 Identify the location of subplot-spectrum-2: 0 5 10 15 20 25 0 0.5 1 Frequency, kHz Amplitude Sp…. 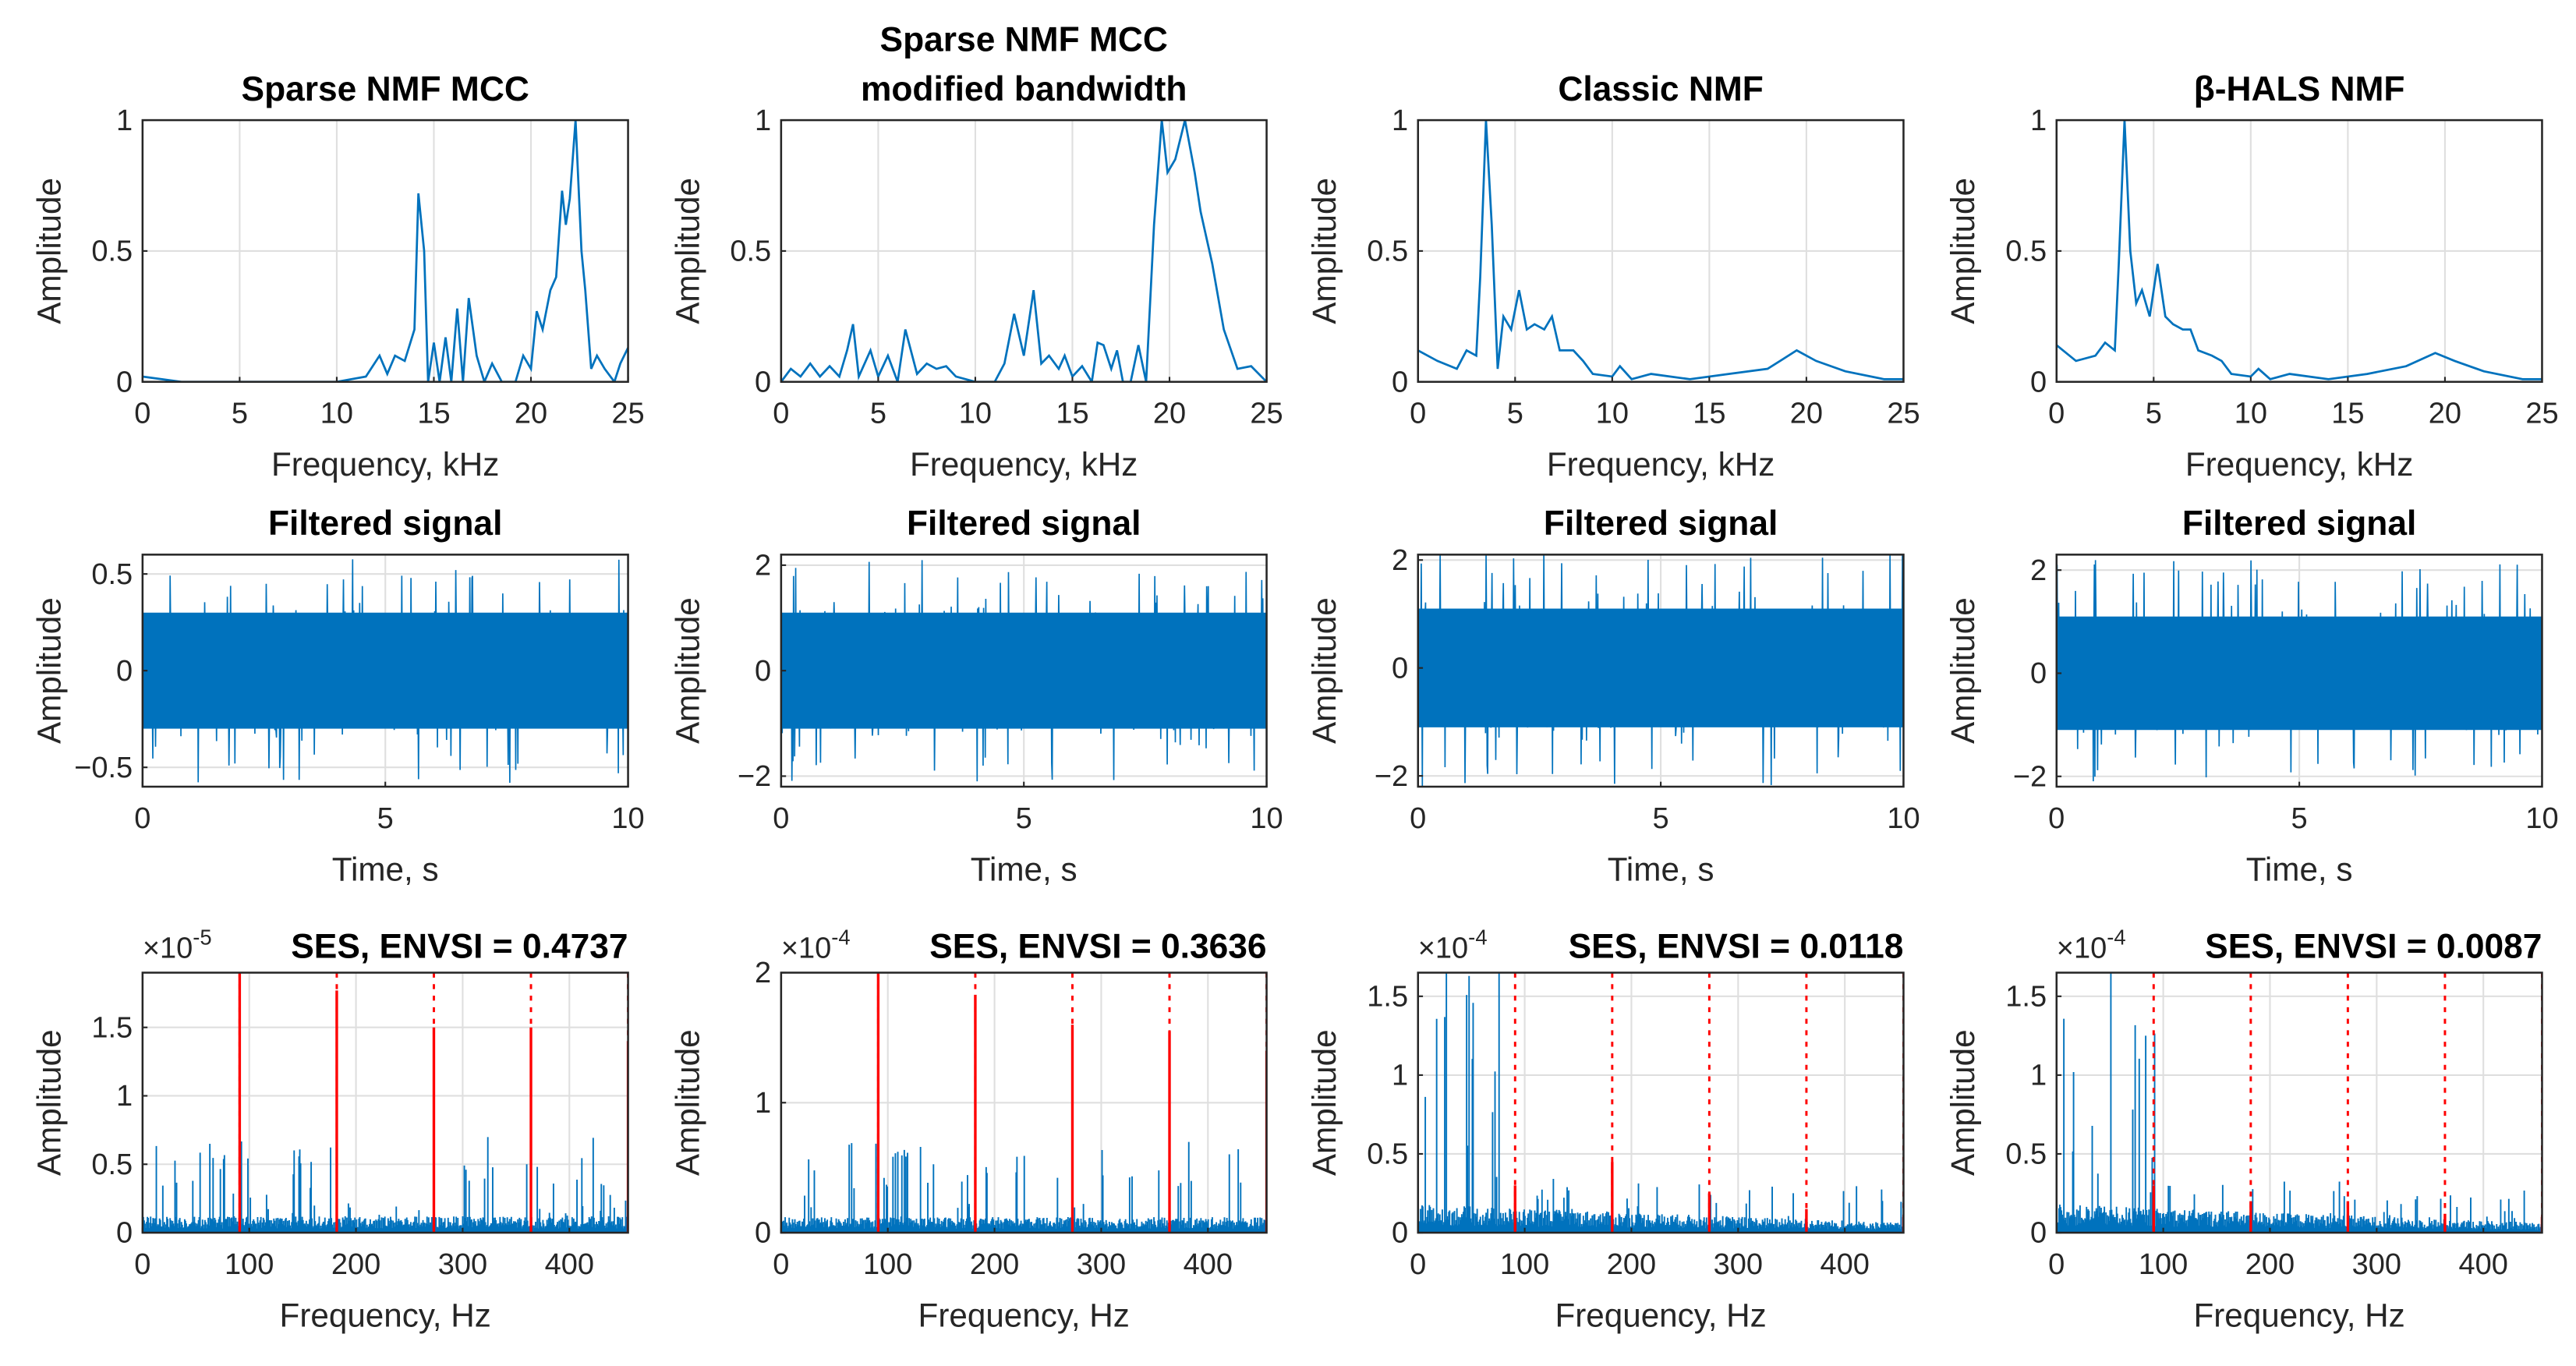
(976, 251).